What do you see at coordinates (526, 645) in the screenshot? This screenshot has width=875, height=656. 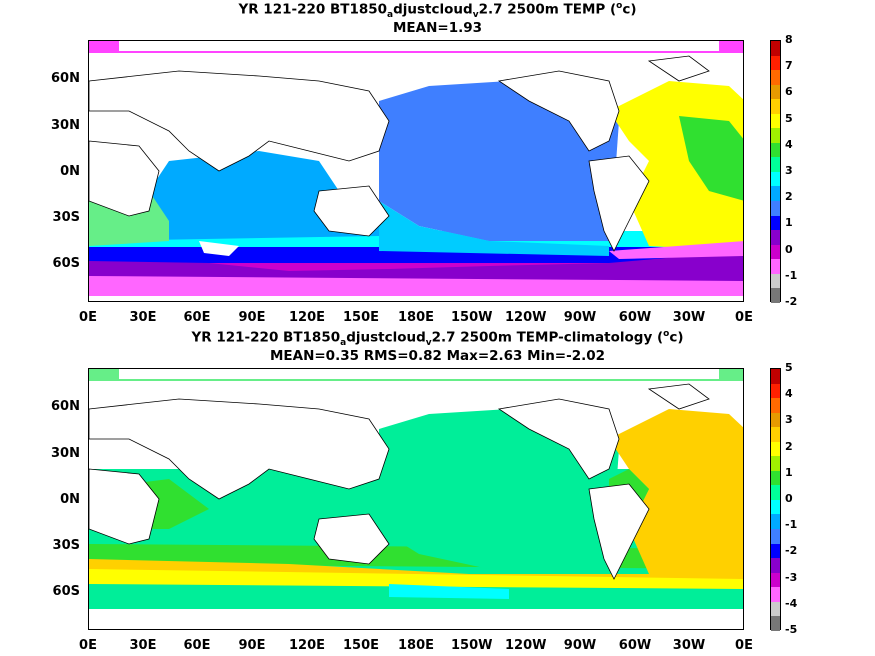 I see `lon-label: 120W` at bounding box center [526, 645].